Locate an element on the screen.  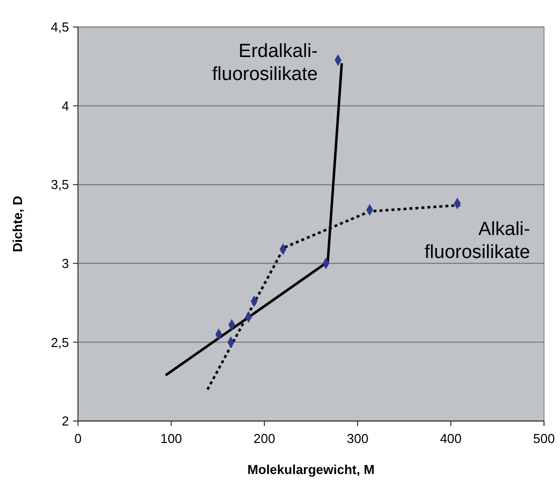
x-axis-title: Molekulargewicht, M is located at coordinates (311, 469).